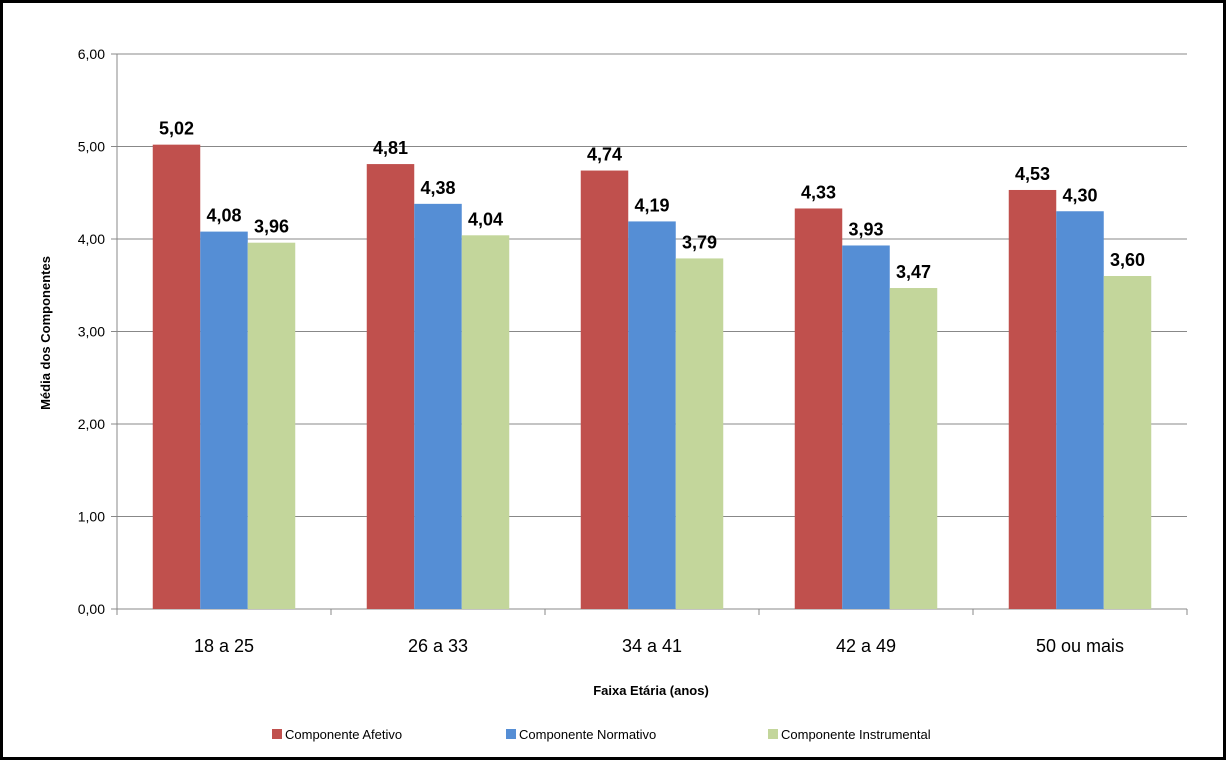 The image size is (1226, 760). Describe the element at coordinates (1080, 646) in the screenshot. I see `x-category-label: 50 ou mais` at that location.